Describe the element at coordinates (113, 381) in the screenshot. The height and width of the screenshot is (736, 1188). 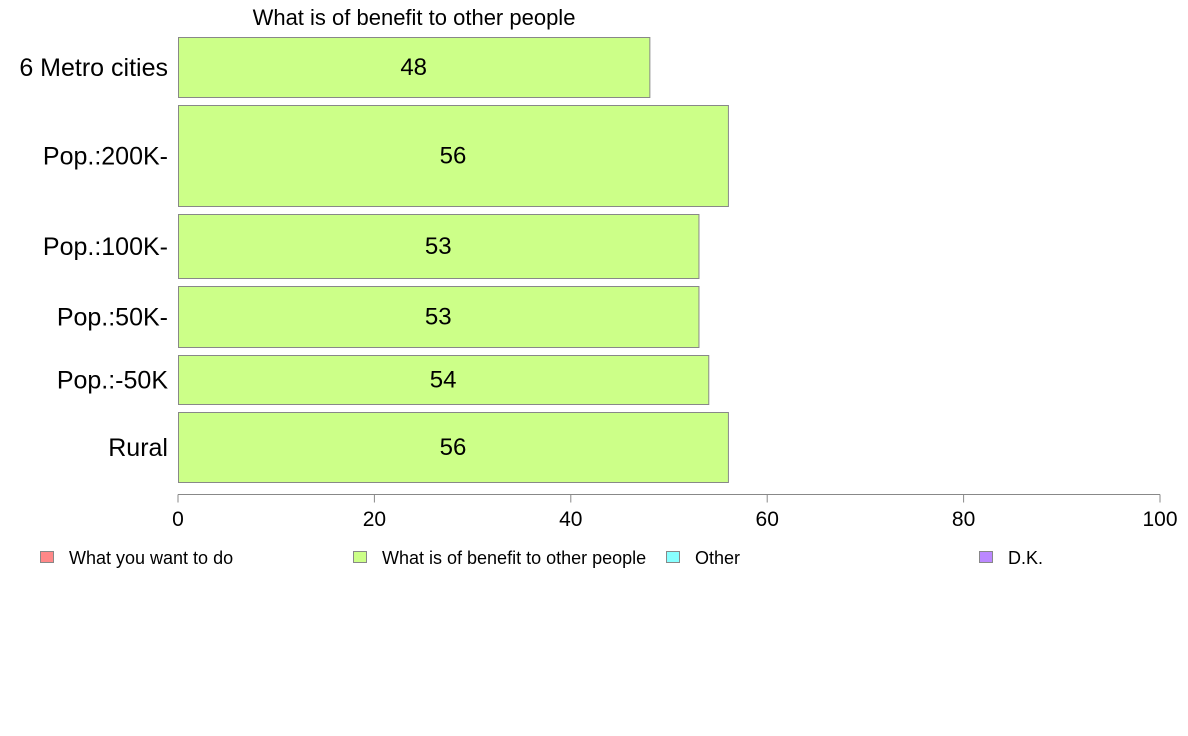
I see `category-label: Pop.:-50K` at that location.